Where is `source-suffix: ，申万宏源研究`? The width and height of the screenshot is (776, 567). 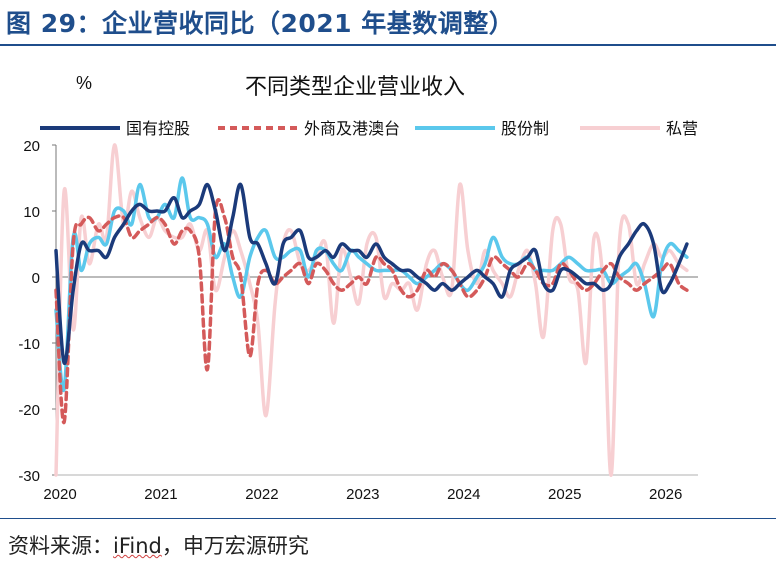 source-suffix: ，申万宏源研究 is located at coordinates (235, 546).